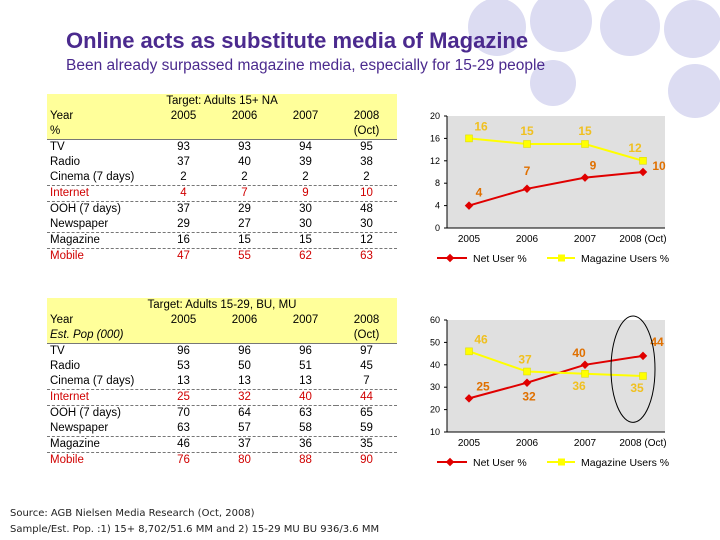 The height and width of the screenshot is (540, 720). What do you see at coordinates (637, 388) in the screenshot?
I see `data-label: 35` at bounding box center [637, 388].